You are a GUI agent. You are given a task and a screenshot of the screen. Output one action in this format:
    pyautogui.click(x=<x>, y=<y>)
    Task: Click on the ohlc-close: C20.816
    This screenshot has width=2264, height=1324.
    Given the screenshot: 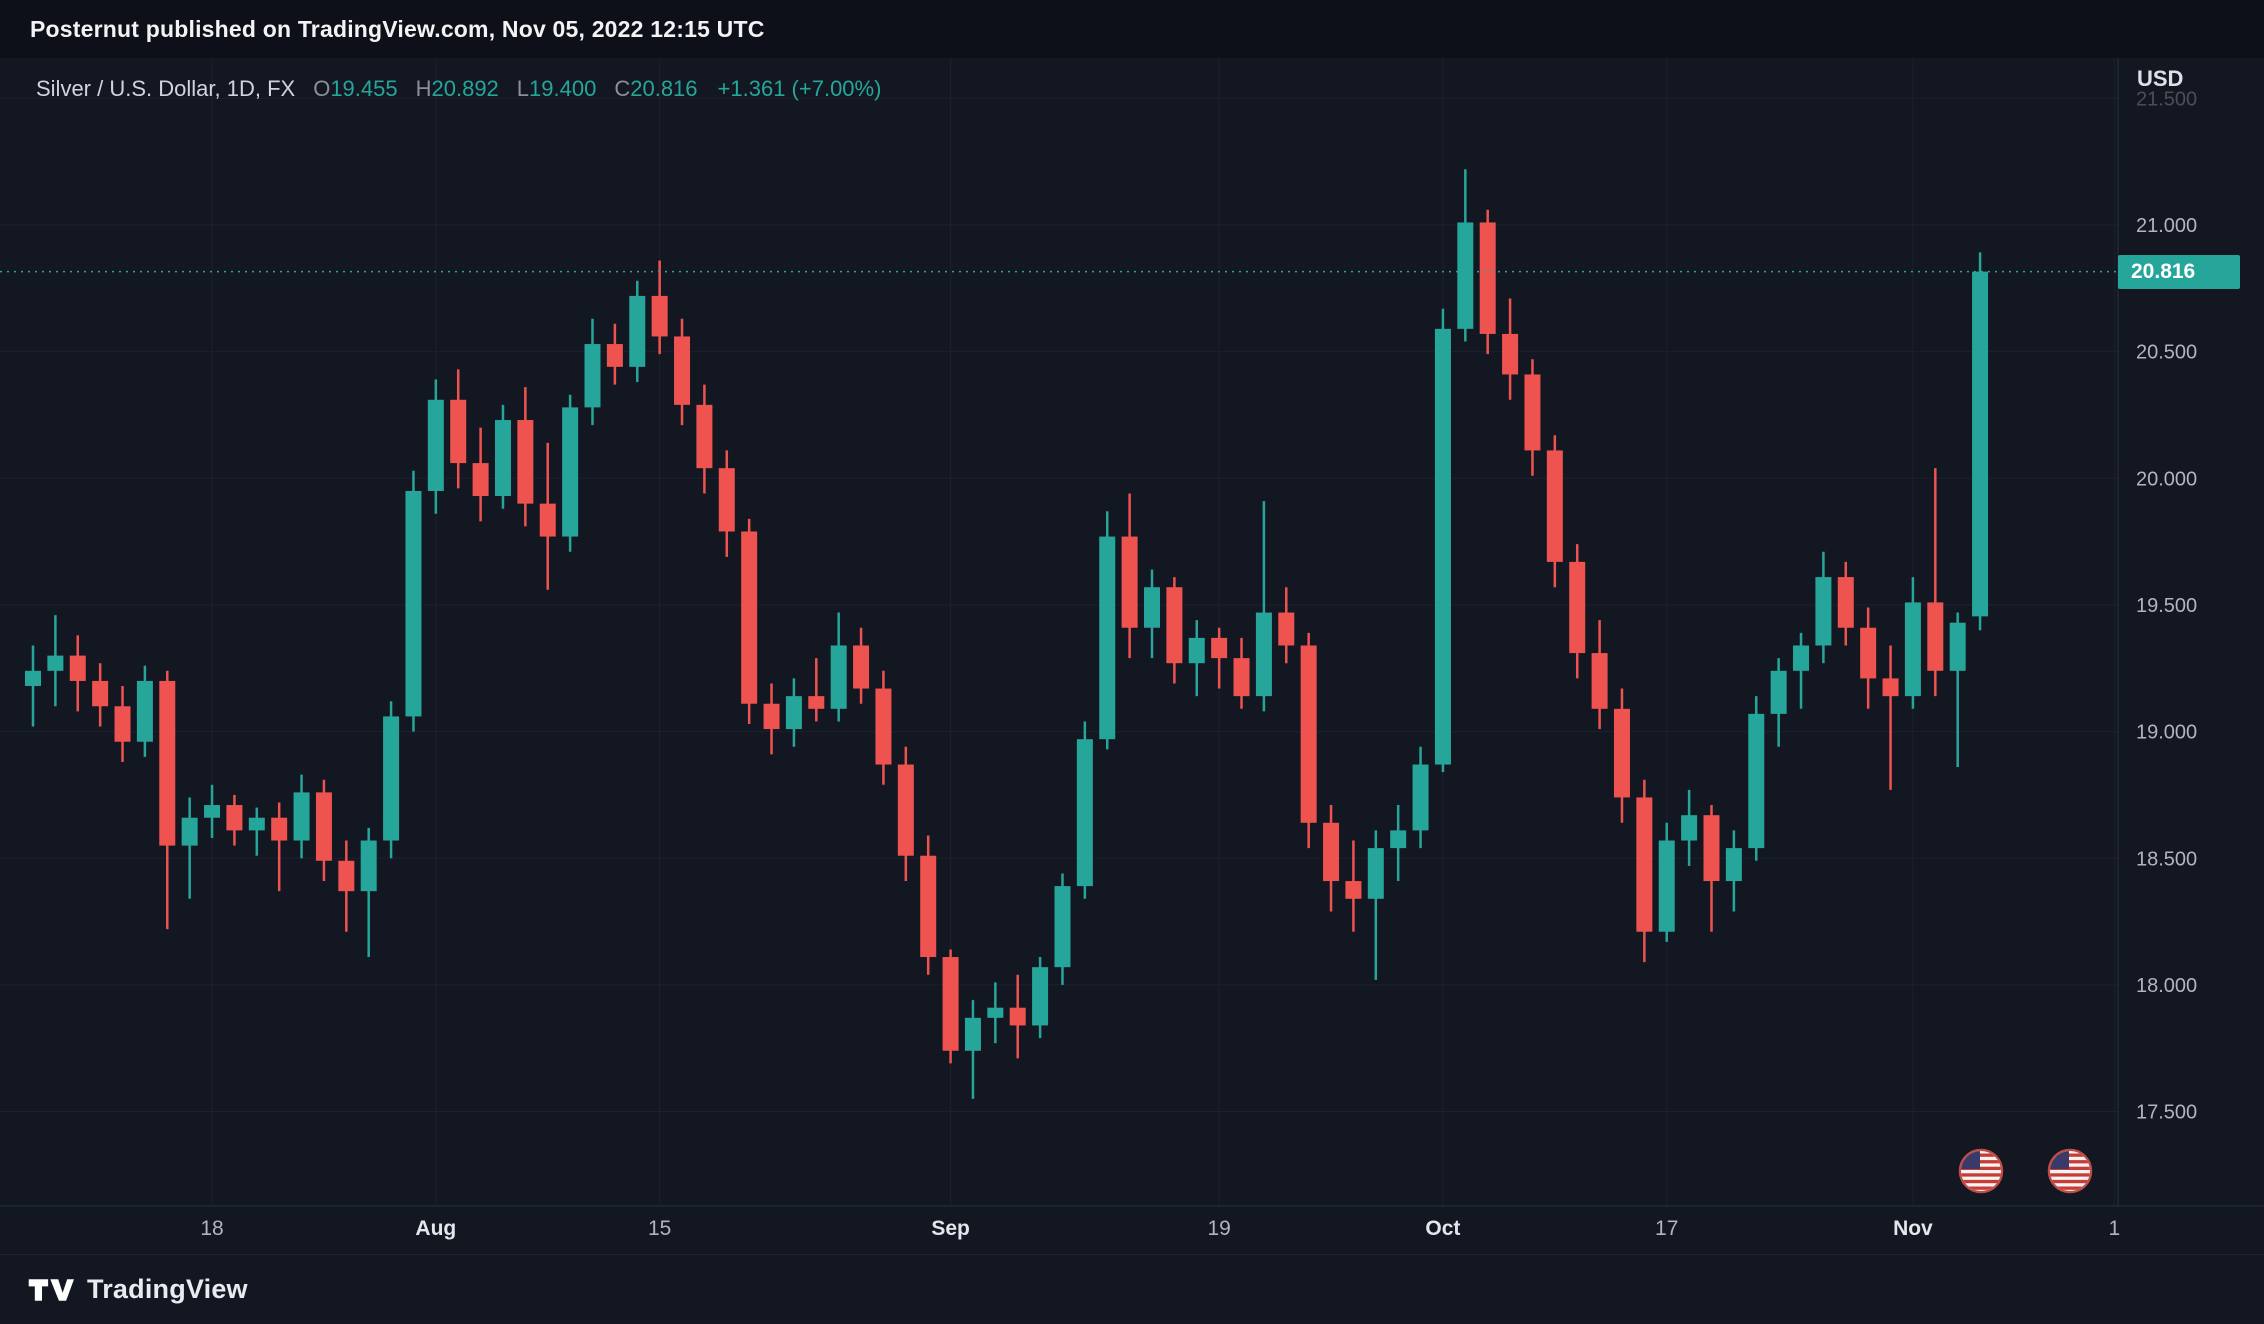 What is the action you would take?
    pyautogui.click(x=656, y=88)
    